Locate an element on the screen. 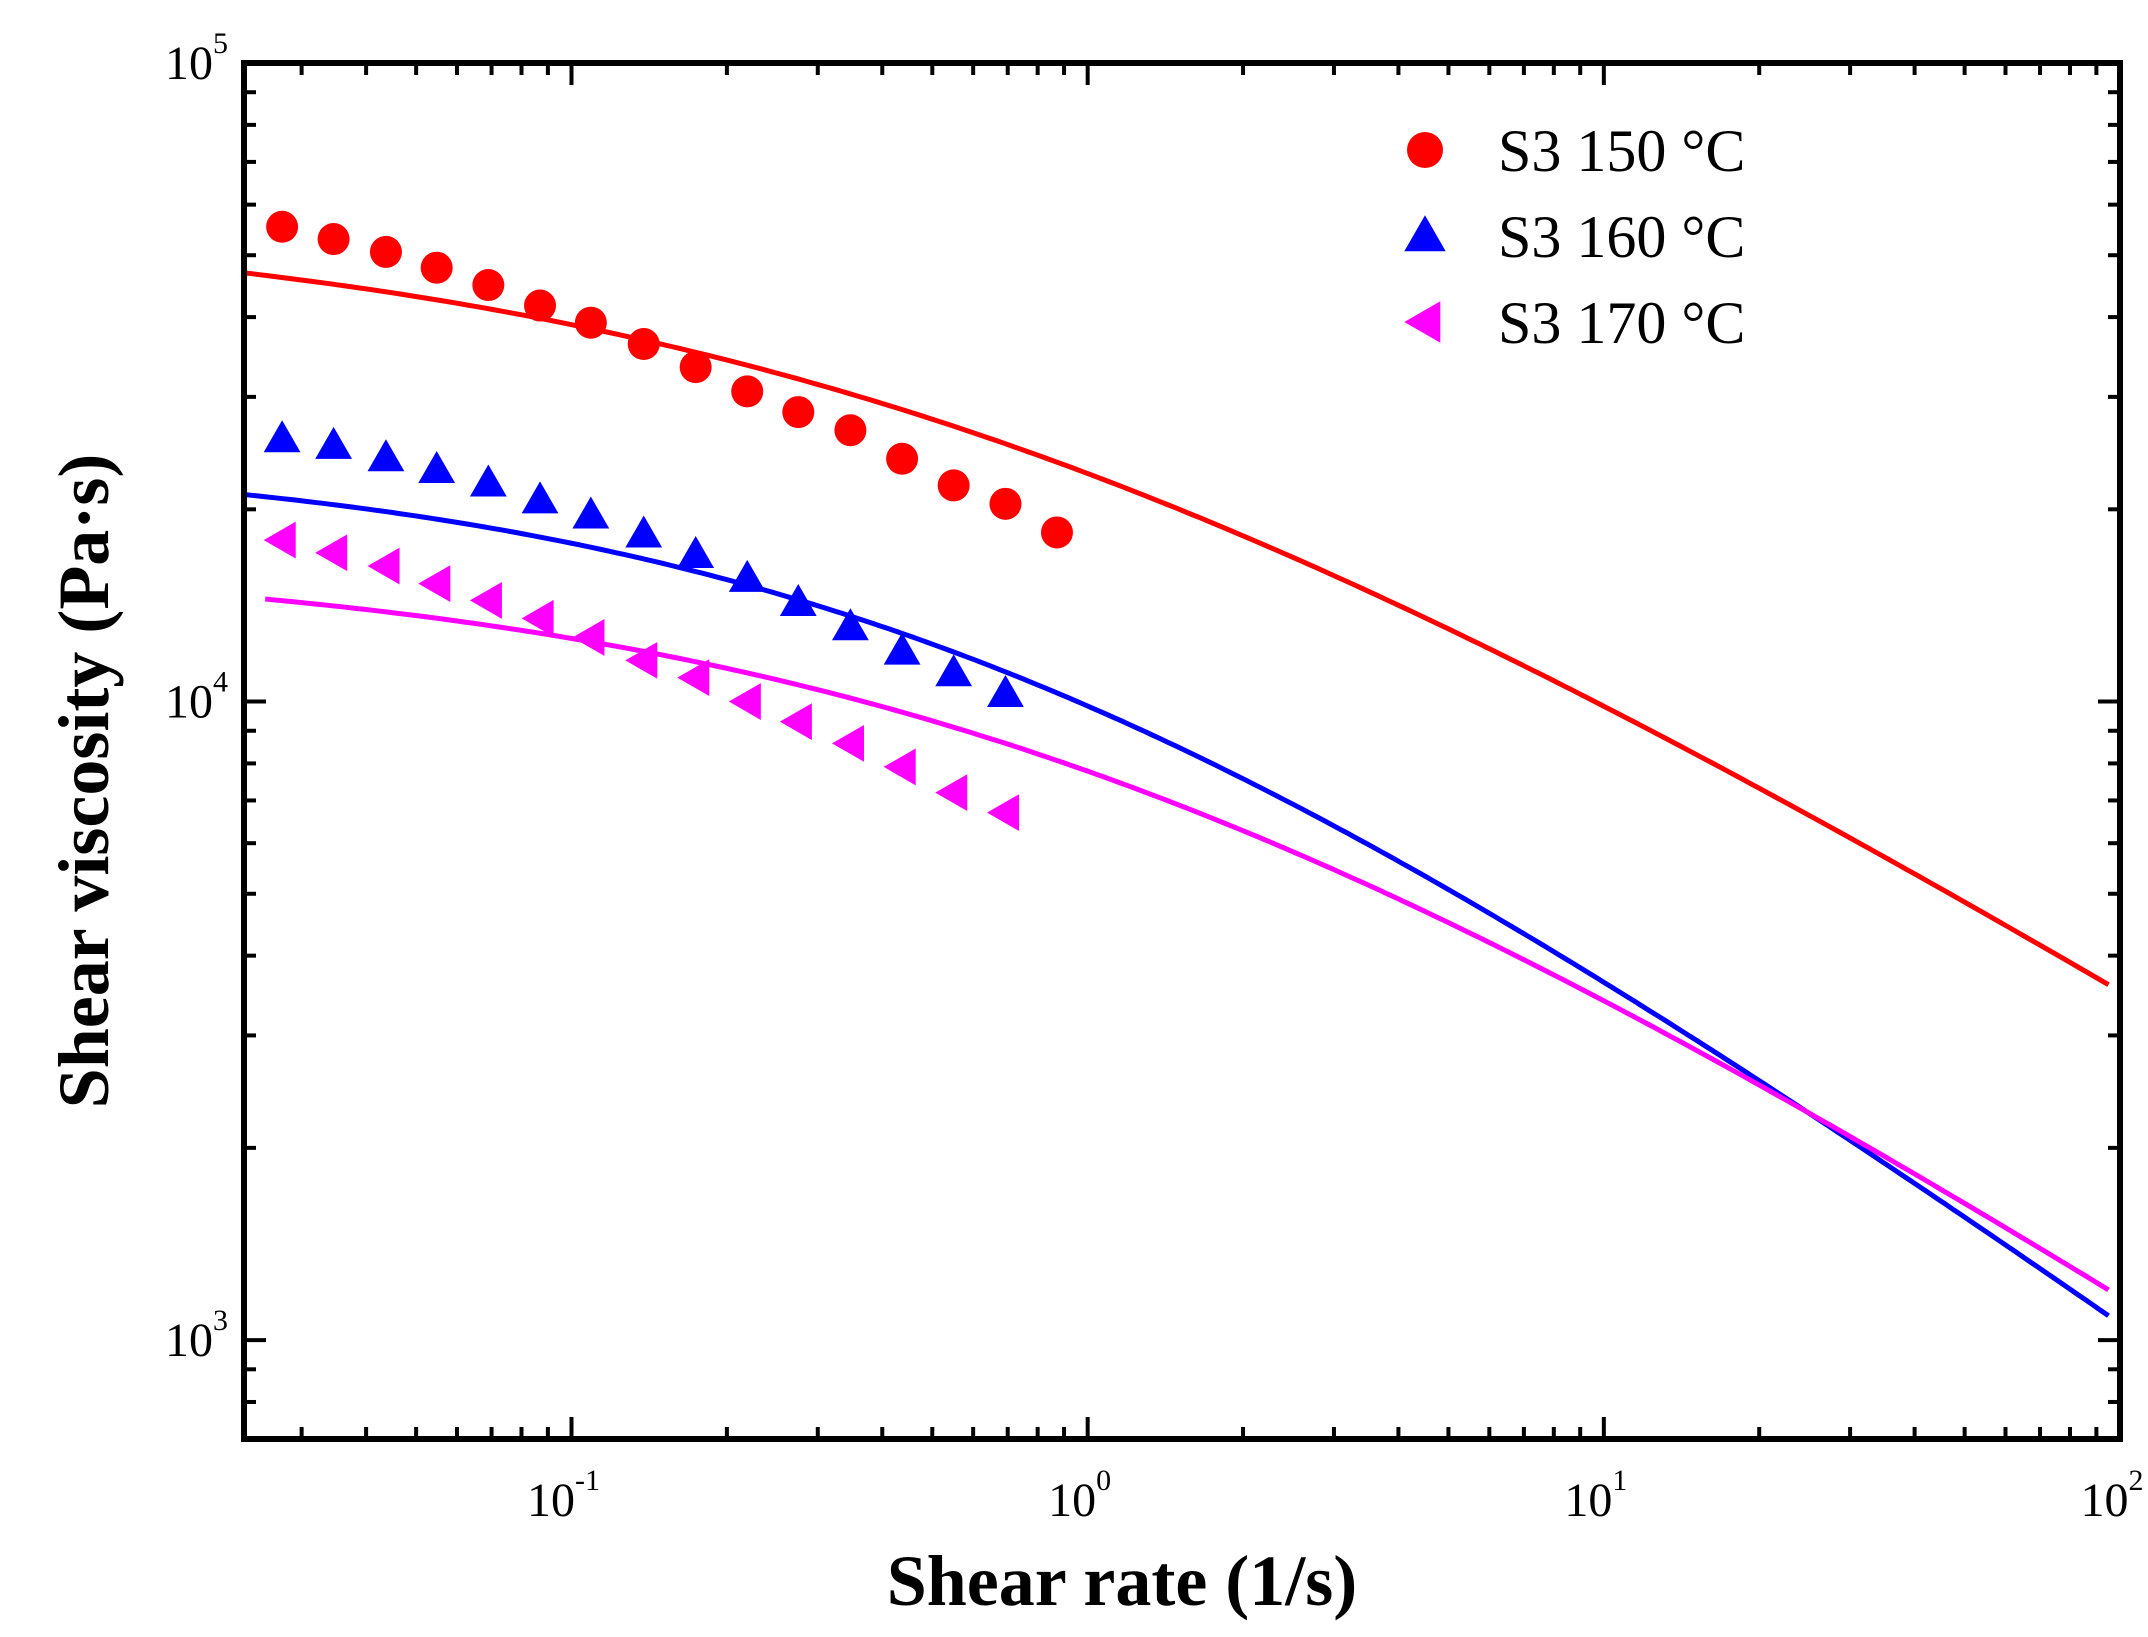  x-tick-label: 10⁻¹ is located at coordinates (563, 1495).